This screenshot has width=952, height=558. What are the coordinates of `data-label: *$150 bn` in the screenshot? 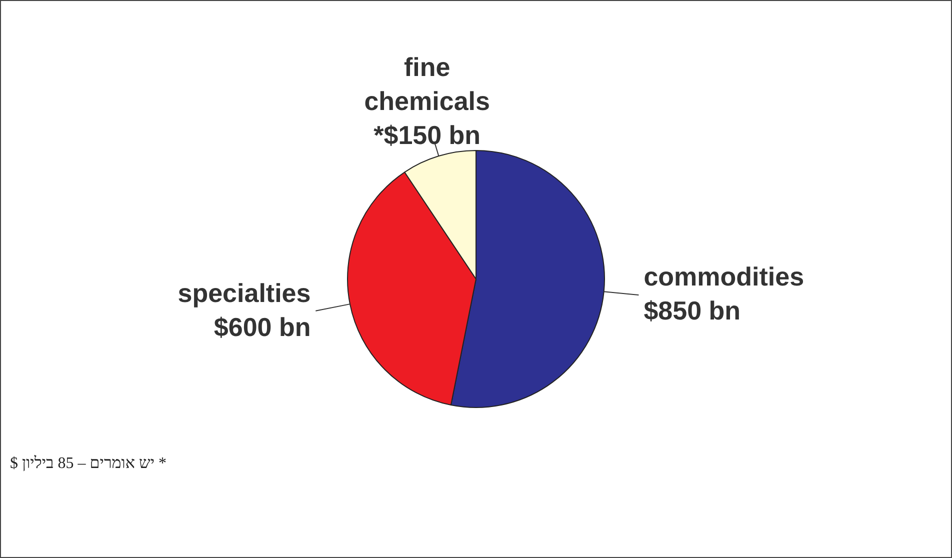 It's located at (427, 135).